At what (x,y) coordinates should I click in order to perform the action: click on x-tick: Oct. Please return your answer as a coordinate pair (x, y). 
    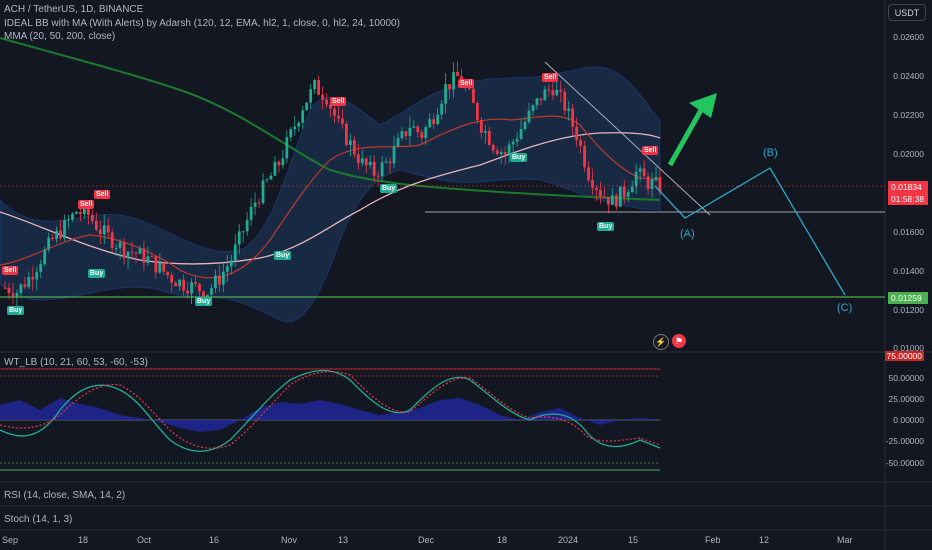
    Looking at the image, I should click on (144, 540).